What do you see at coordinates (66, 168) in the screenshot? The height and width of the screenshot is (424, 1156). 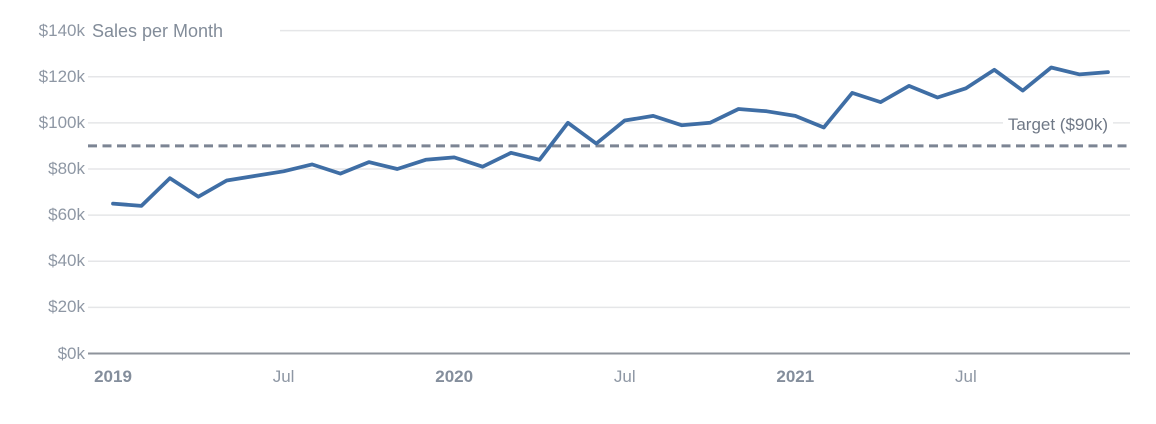 I see `y-axis-label: $80k` at bounding box center [66, 168].